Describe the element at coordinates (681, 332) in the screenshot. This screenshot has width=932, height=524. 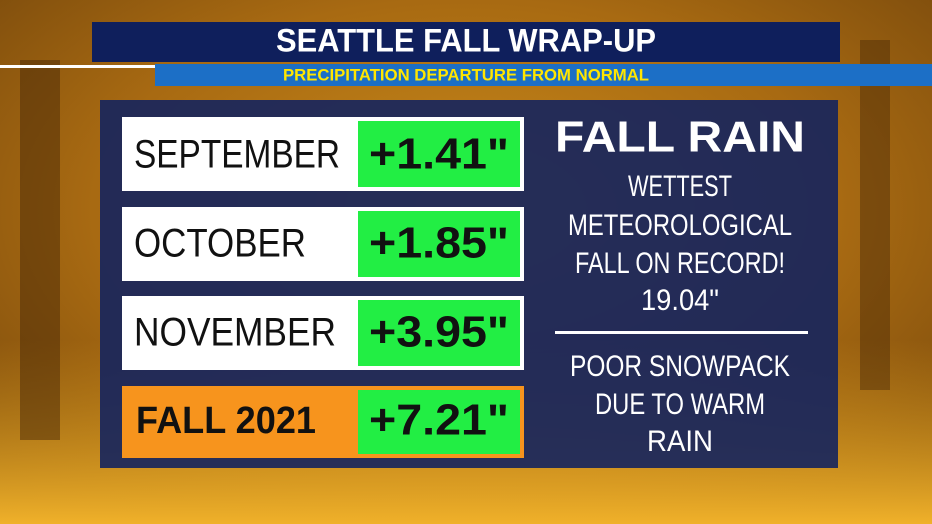
I see `divider` at that location.